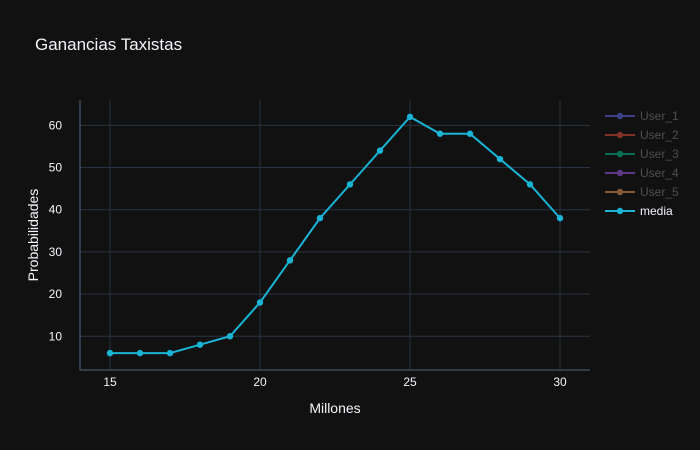 The image size is (700, 450). I want to click on x-tick-label: 25, so click(410, 382).